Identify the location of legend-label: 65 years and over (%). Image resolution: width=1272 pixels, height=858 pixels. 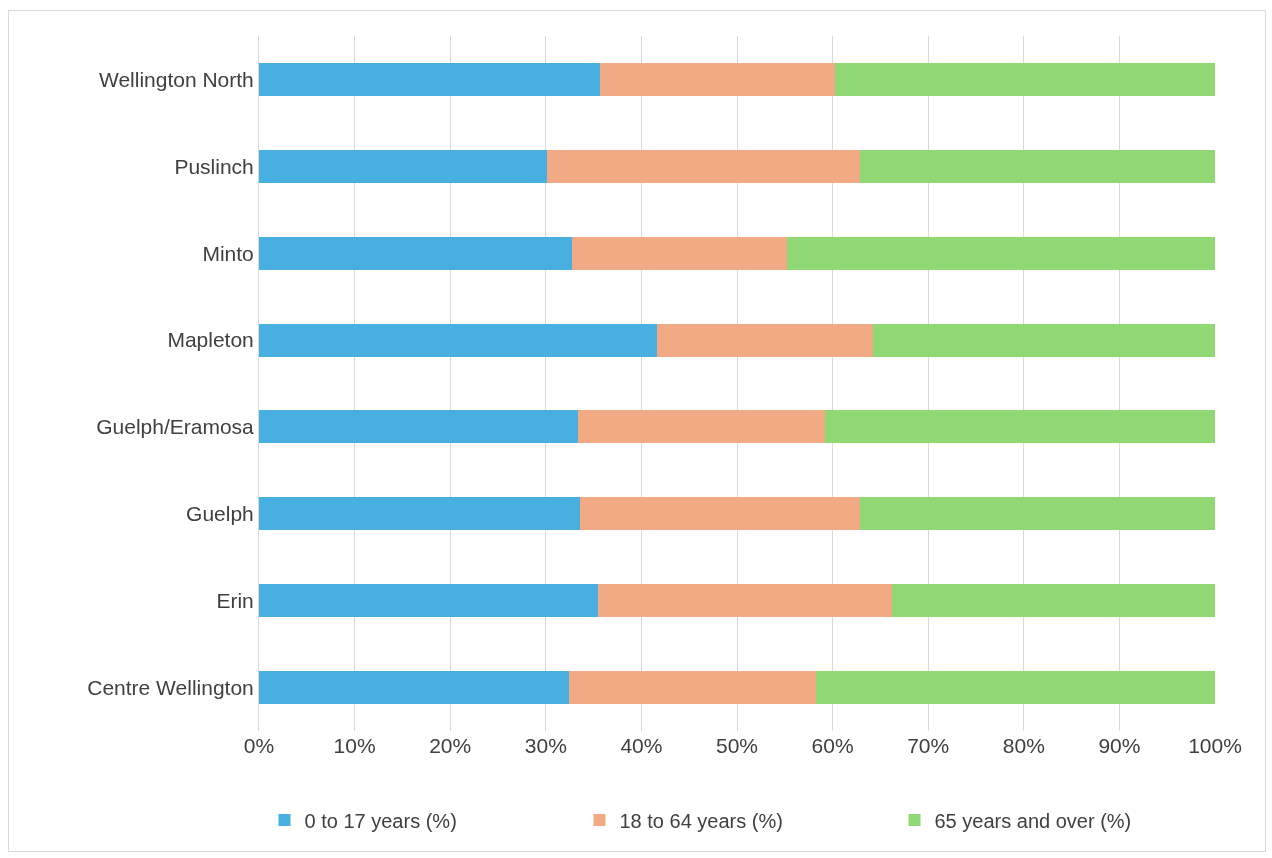
(1033, 820).